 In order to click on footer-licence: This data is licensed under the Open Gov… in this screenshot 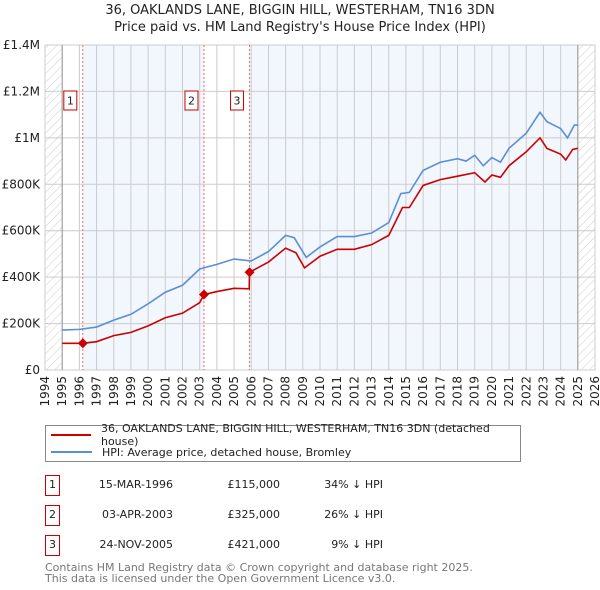, I will do `click(220, 578)`.